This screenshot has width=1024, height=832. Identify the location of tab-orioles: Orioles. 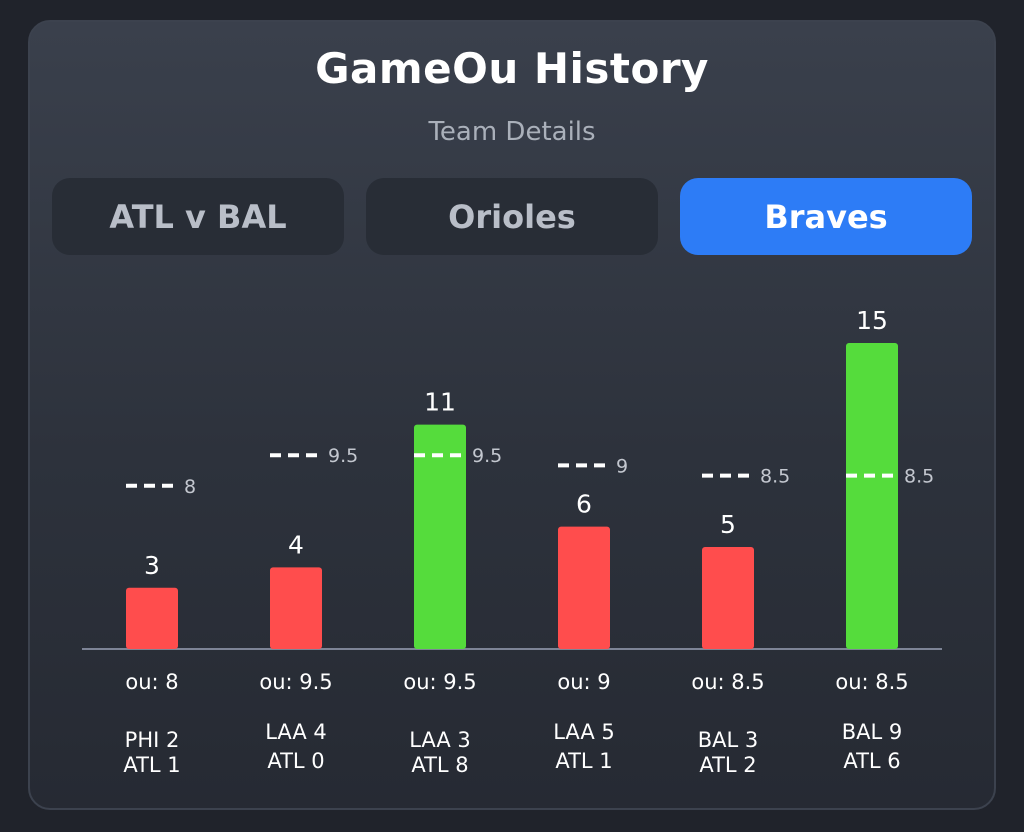
(512, 216).